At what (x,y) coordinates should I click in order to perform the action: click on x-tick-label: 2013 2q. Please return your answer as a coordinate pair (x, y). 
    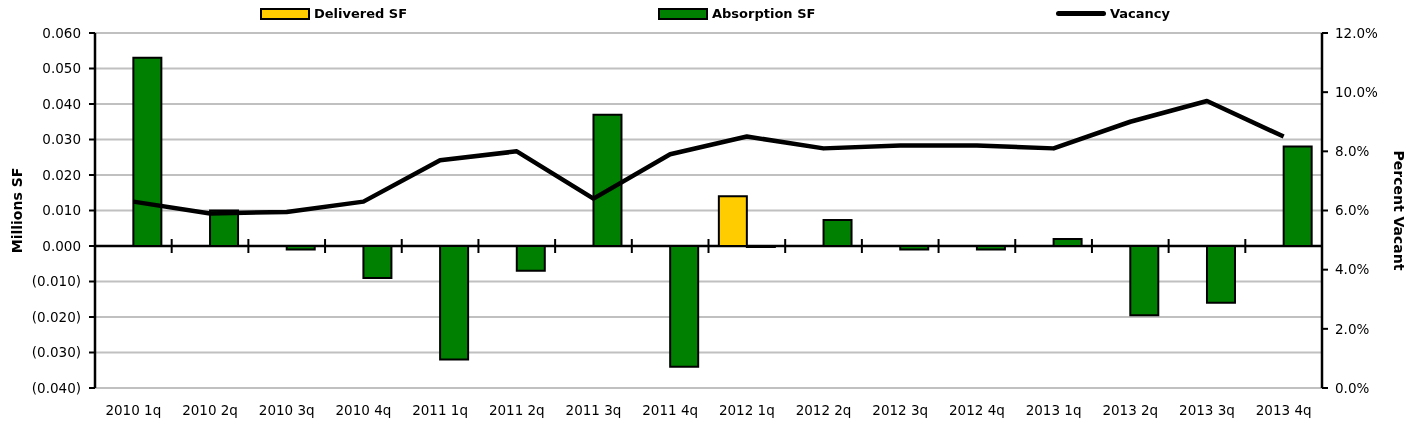
    Looking at the image, I should click on (1130, 409).